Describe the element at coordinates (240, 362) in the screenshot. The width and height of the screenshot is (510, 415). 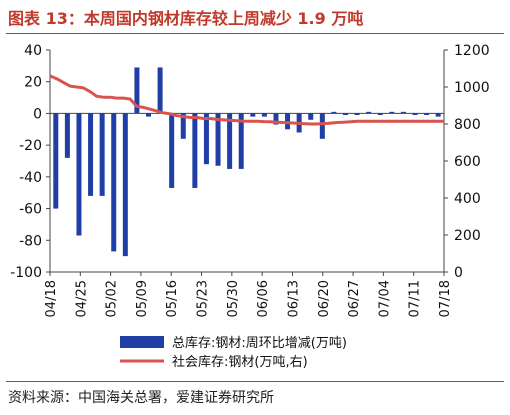
I see `legend-label-line: 社会库存:钢材(万吨,右)` at that location.